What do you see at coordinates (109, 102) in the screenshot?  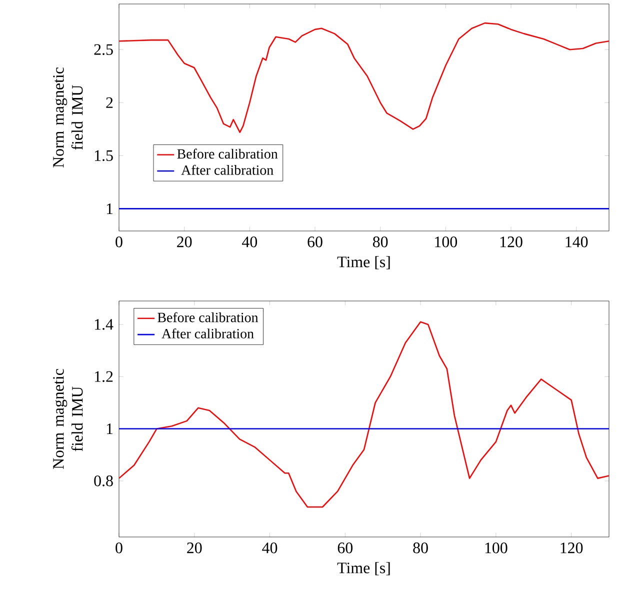 I see `y-tick-label: 2` at bounding box center [109, 102].